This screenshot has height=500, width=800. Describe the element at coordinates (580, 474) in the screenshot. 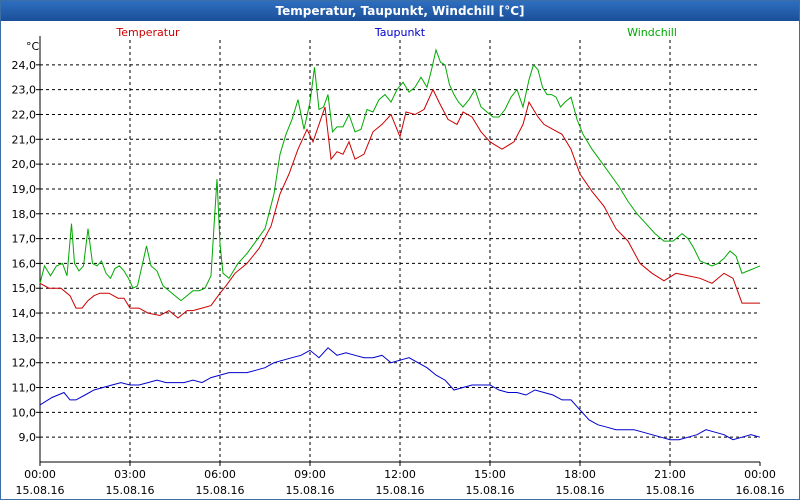

I see `x-tick-time: 18:00` at that location.